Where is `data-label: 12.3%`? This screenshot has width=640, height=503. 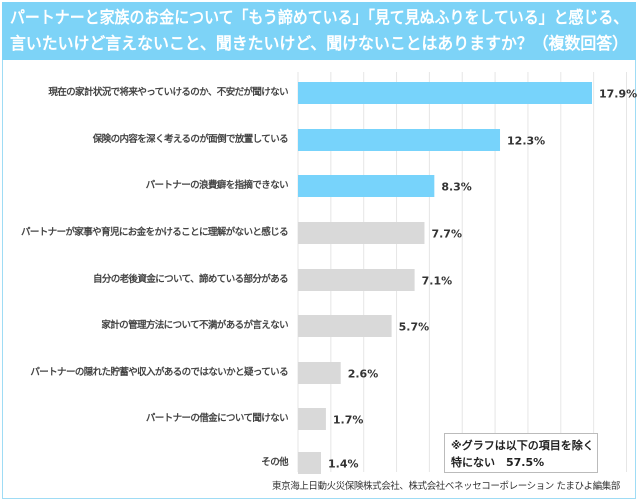
data-label: 12.3% is located at coordinates (526, 141).